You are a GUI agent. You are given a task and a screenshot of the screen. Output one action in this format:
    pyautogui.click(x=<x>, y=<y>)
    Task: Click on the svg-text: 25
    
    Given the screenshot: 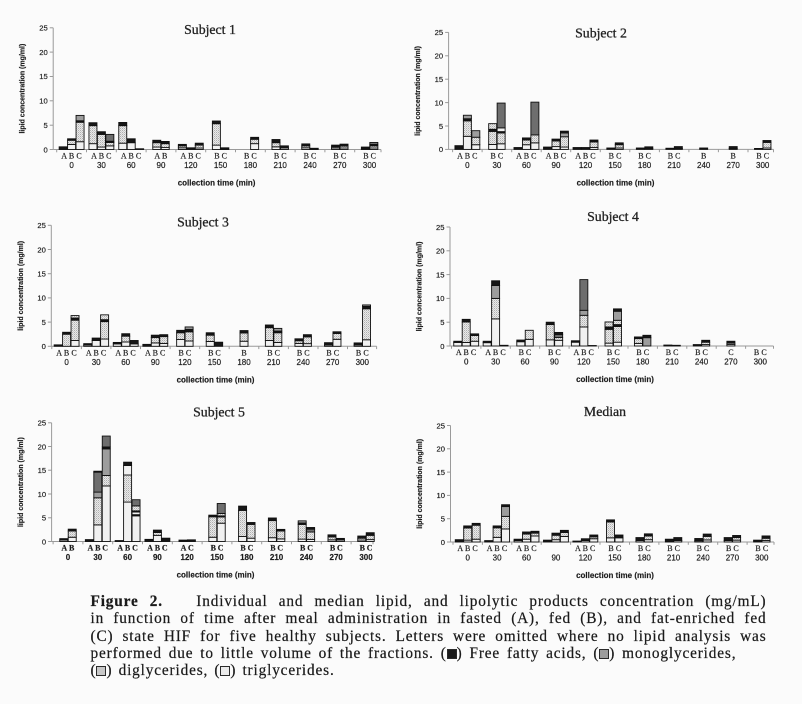 What is the action you would take?
    pyautogui.click(x=43, y=28)
    